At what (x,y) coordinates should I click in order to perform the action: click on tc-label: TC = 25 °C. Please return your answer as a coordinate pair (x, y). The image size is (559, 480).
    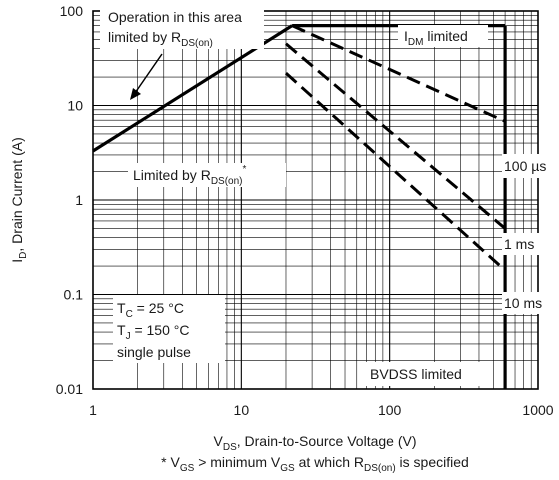
    Looking at the image, I should click on (150, 310).